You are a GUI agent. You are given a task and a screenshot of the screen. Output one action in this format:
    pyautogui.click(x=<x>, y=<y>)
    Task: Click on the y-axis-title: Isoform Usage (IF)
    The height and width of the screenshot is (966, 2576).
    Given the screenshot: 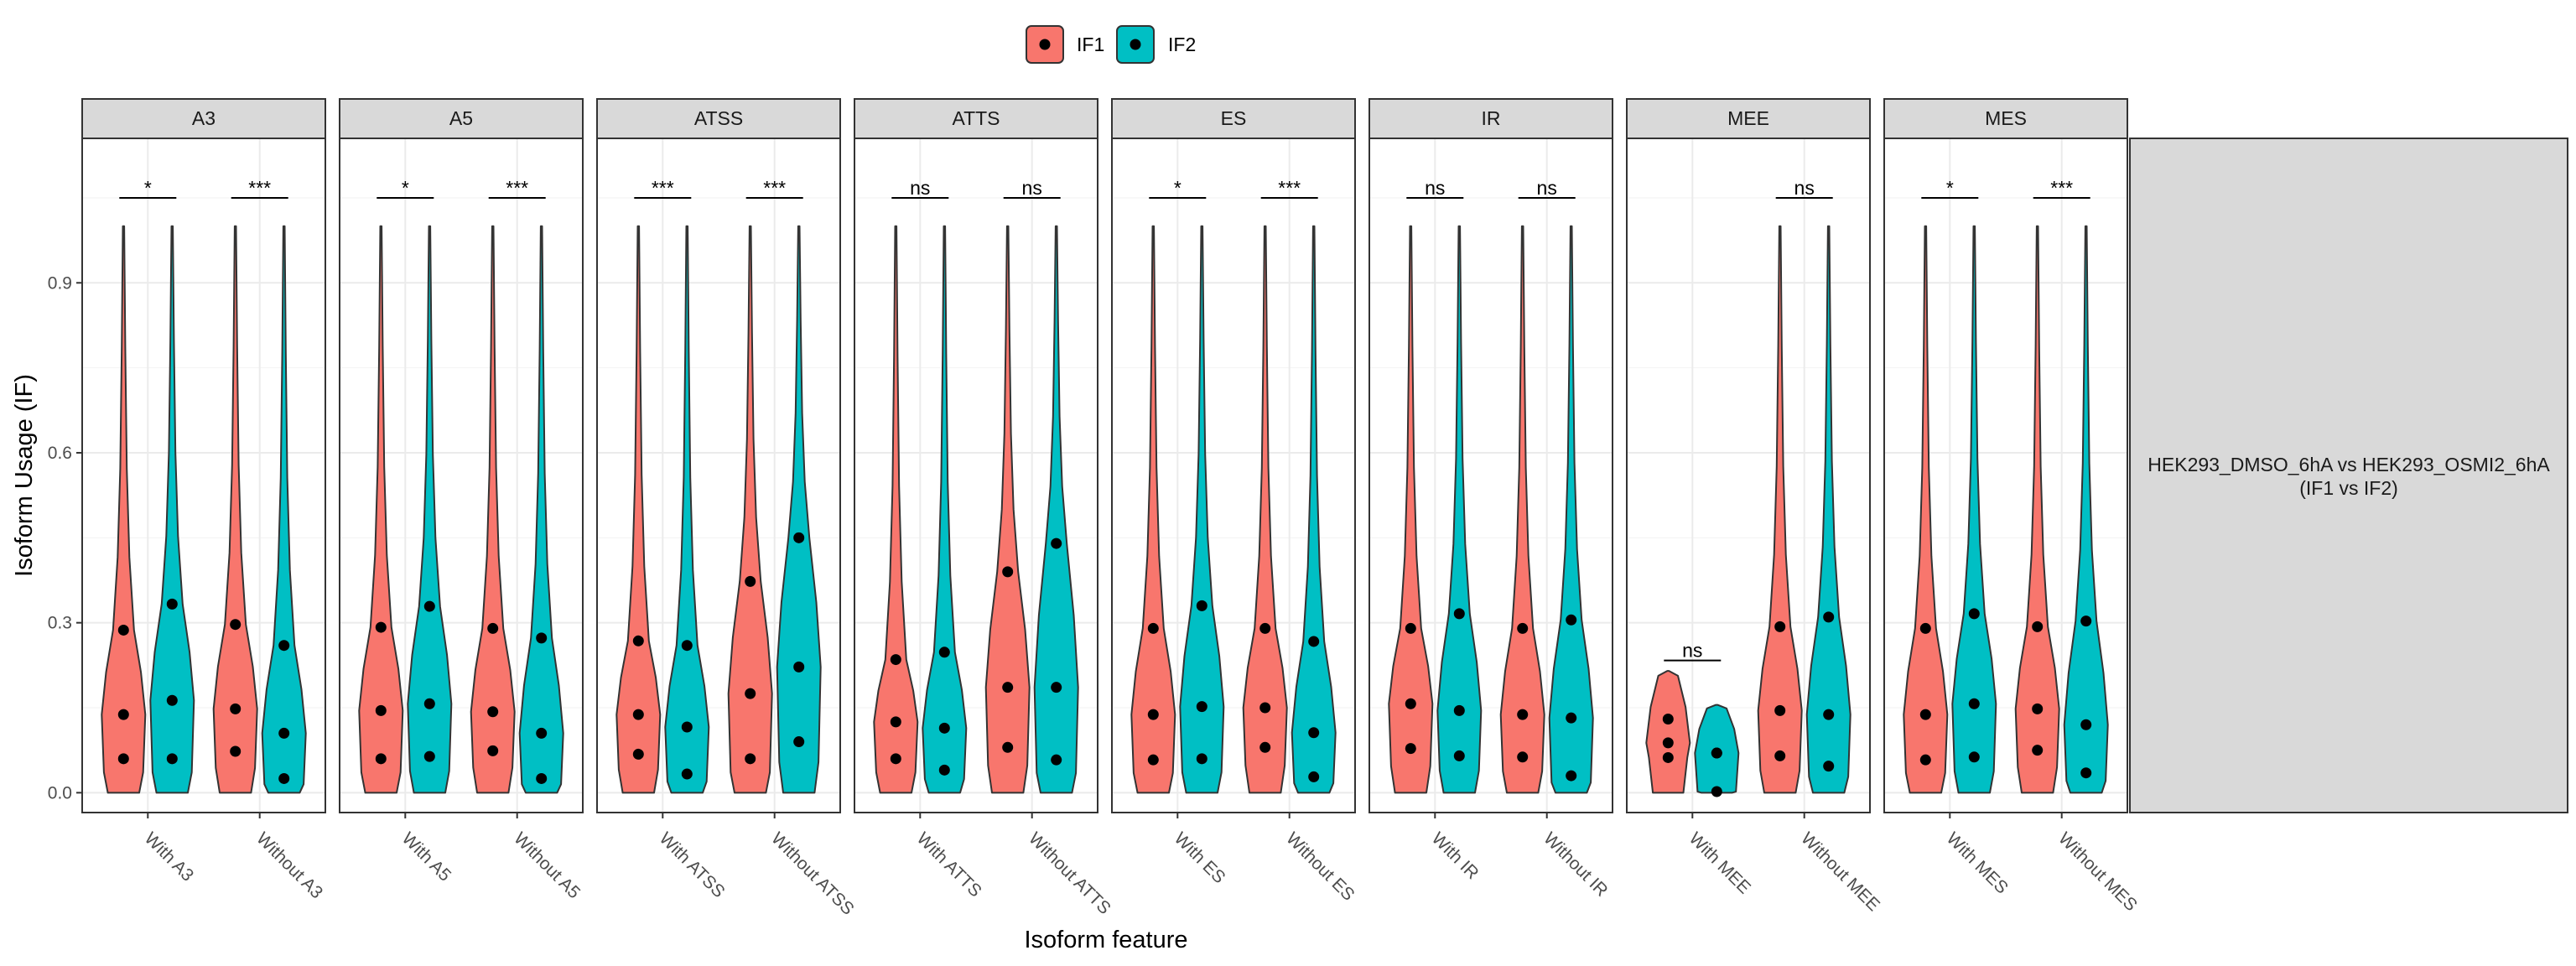 What is the action you would take?
    pyautogui.click(x=24, y=475)
    